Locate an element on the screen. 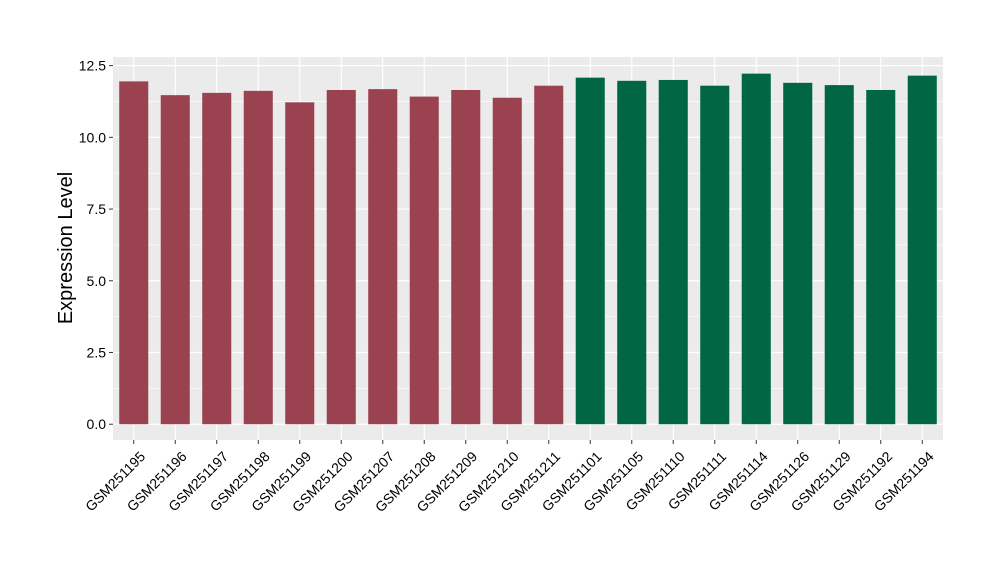 This screenshot has height=585, width=1000. bar-GSM251114 is located at coordinates (756, 249).